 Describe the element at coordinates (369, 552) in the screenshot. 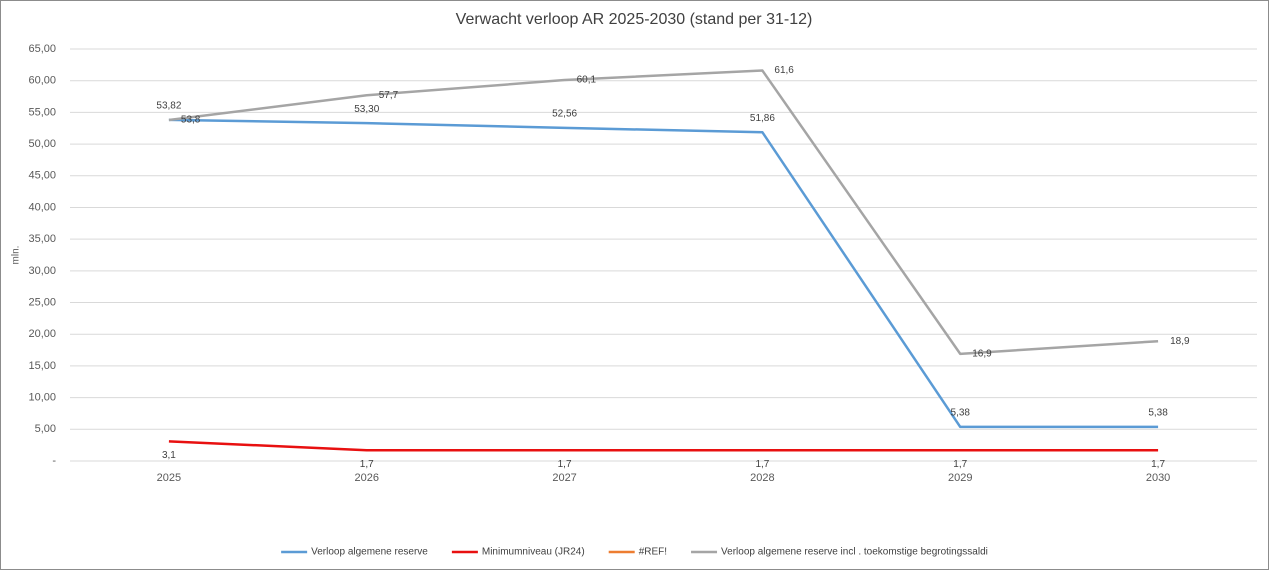

I see `legend-label: Verloop algemene reserve` at that location.